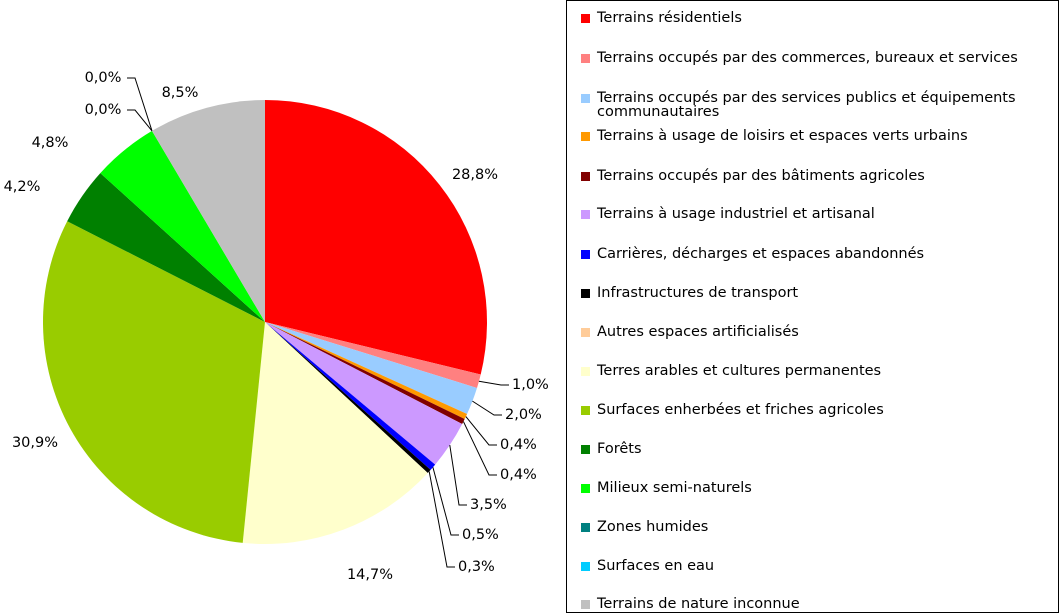 This screenshot has width=1059, height=613. Describe the element at coordinates (50, 143) in the screenshot. I see `data-label: 4,8%` at that location.